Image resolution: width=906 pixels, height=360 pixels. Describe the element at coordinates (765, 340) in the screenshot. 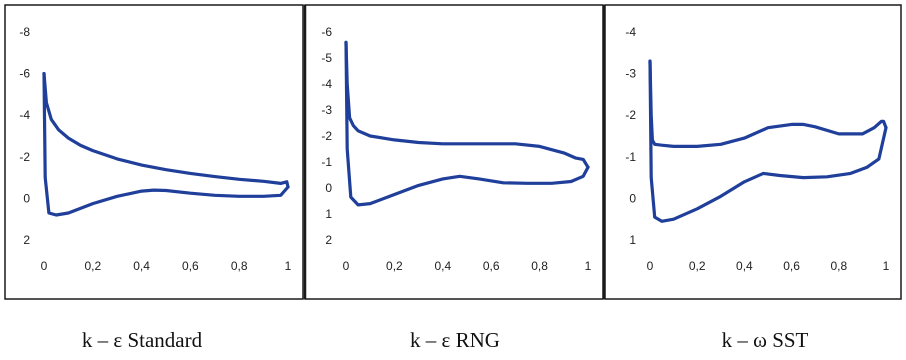

I see `caption-sst: k – ω SST` at that location.